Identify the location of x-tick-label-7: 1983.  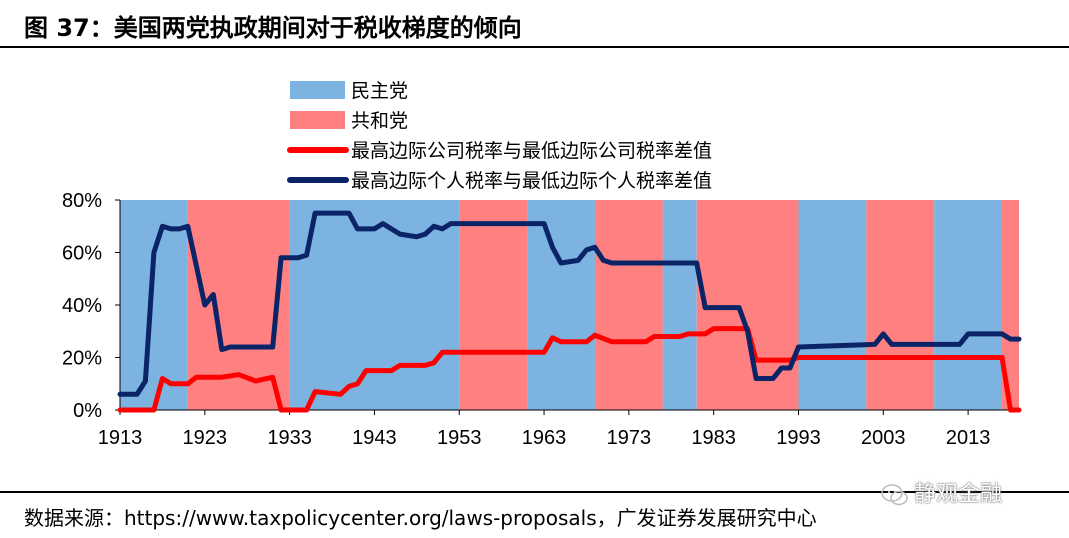
(713, 438).